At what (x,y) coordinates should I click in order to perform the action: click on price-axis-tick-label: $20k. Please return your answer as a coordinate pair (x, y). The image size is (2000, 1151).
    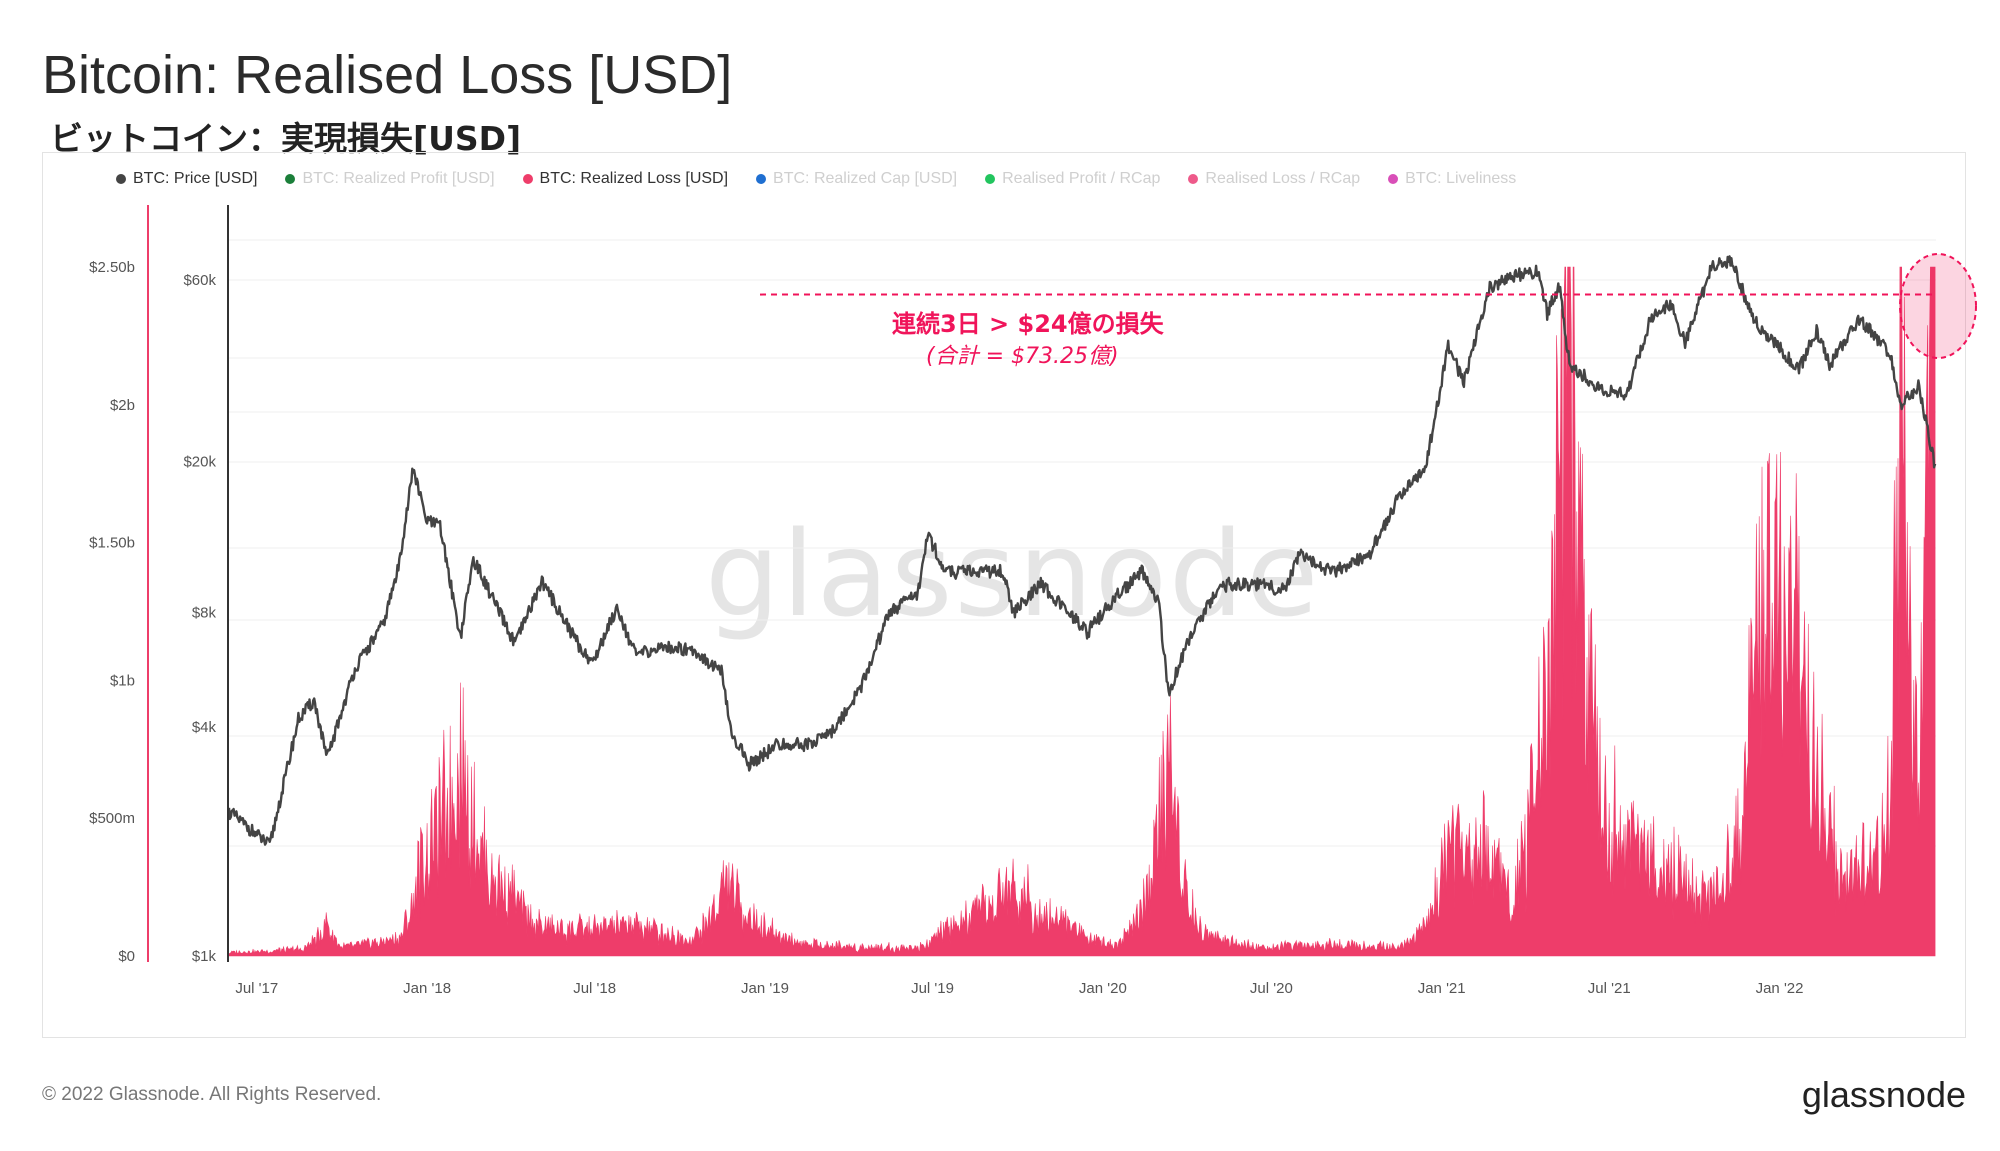
    Looking at the image, I should click on (199, 461).